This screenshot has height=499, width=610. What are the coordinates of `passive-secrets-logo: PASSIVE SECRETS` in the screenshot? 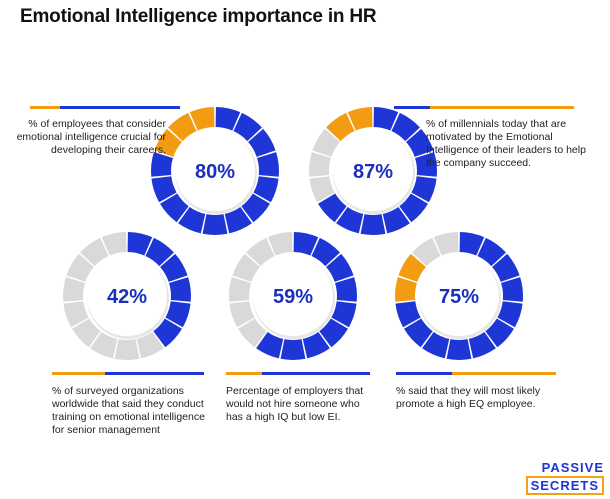 It's located at (564, 477).